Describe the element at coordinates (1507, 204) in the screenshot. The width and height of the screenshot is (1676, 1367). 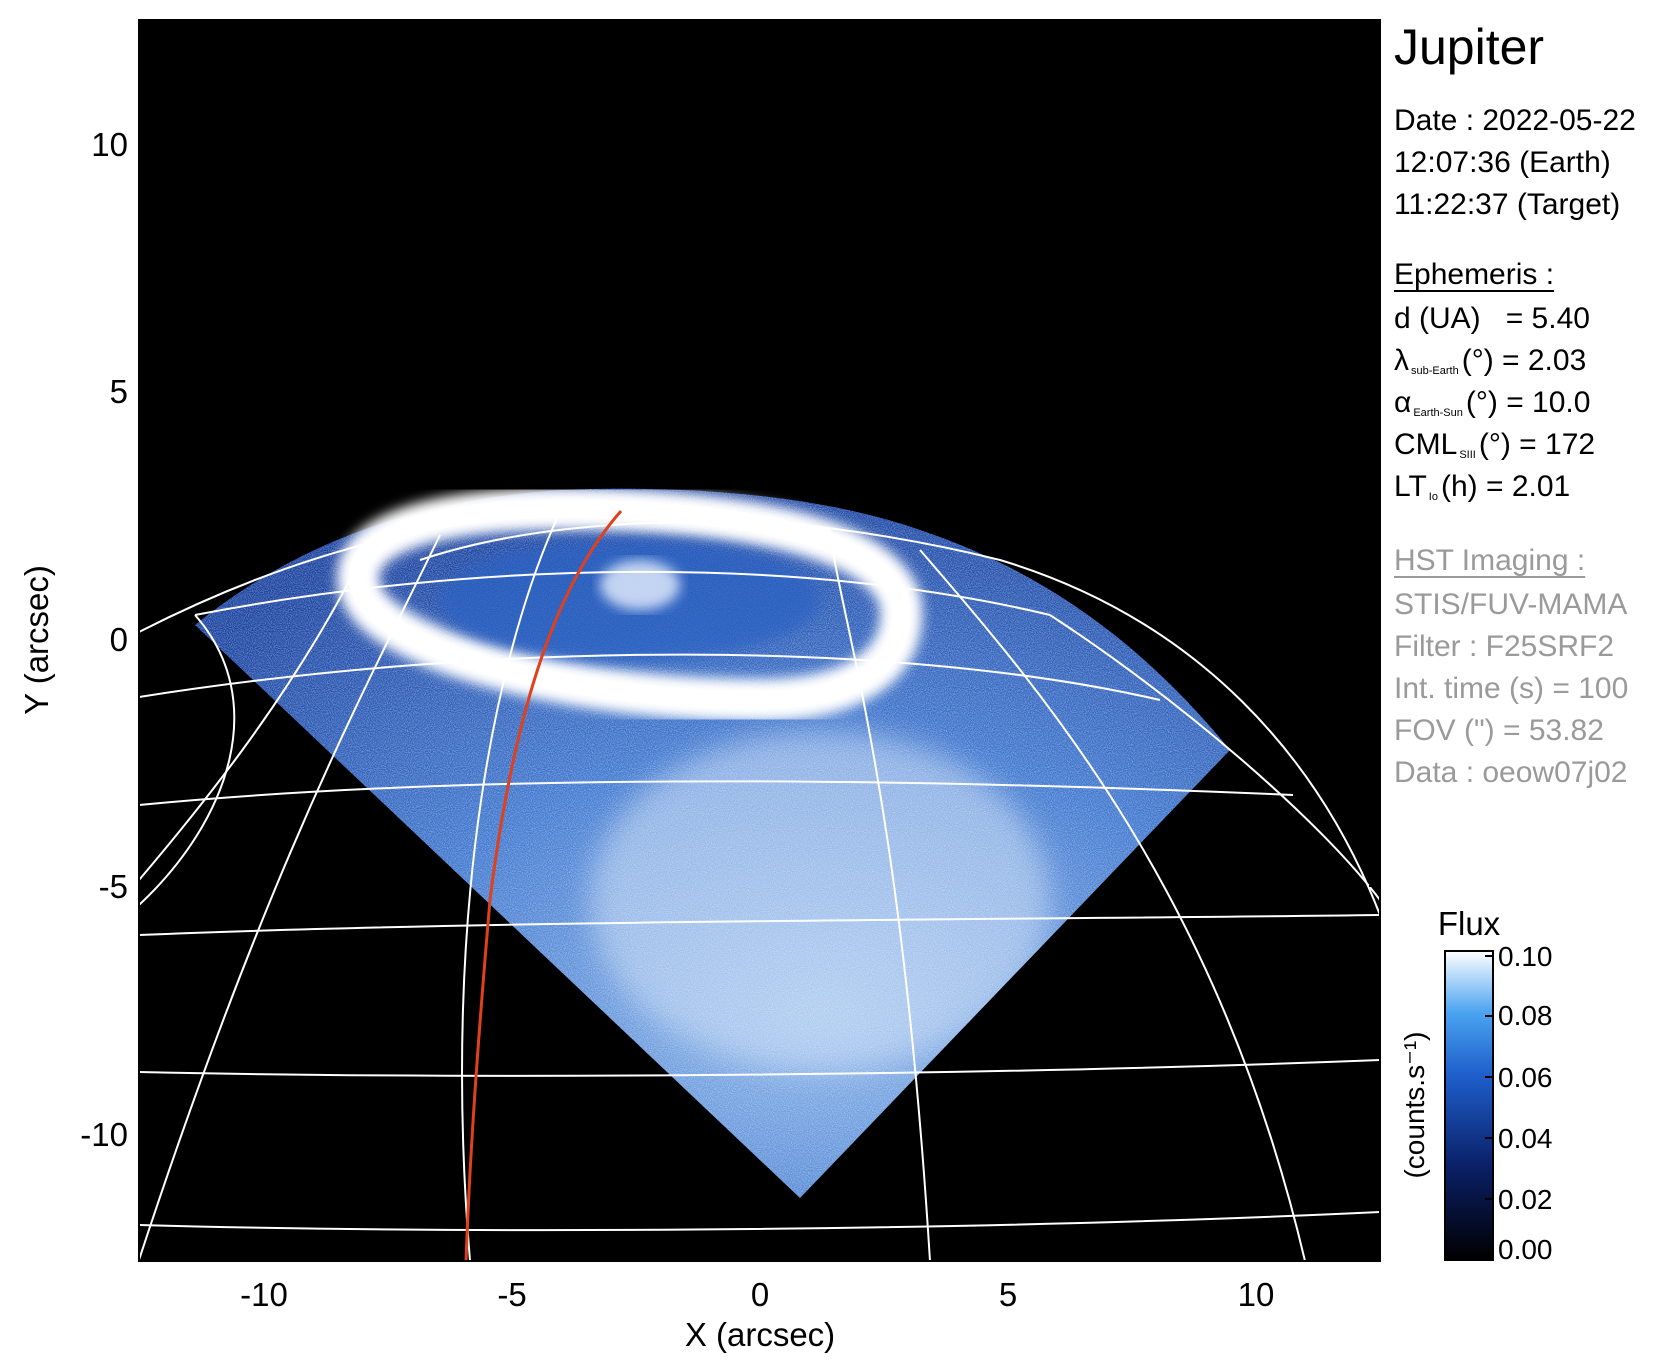
I see `target-time: 11:22:37 (Target)` at that location.